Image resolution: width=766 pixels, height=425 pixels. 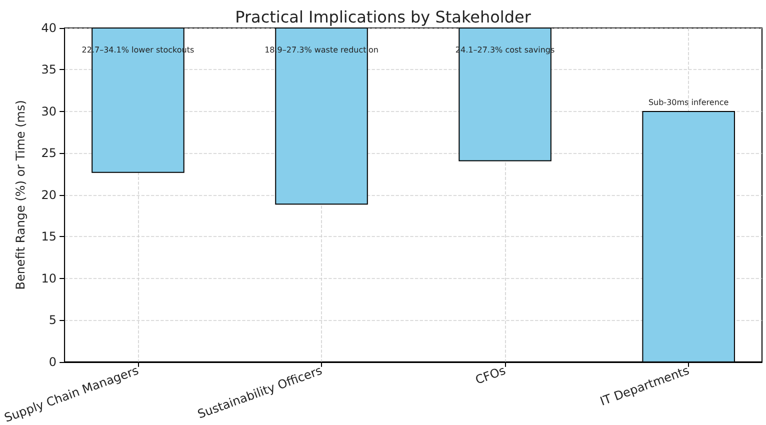 What do you see at coordinates (49, 28) in the screenshot?
I see `y-tick-label: 40` at bounding box center [49, 28].